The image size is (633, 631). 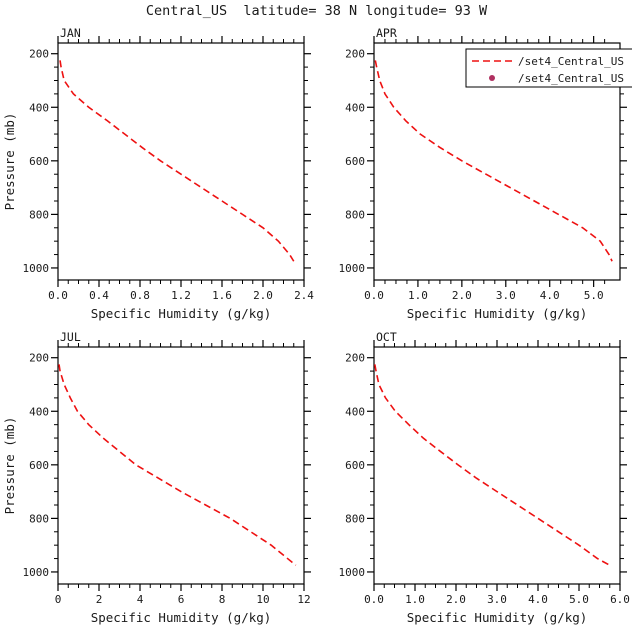 What do you see at coordinates (58, 599) in the screenshot?
I see `x-tick-label: 0` at bounding box center [58, 599].